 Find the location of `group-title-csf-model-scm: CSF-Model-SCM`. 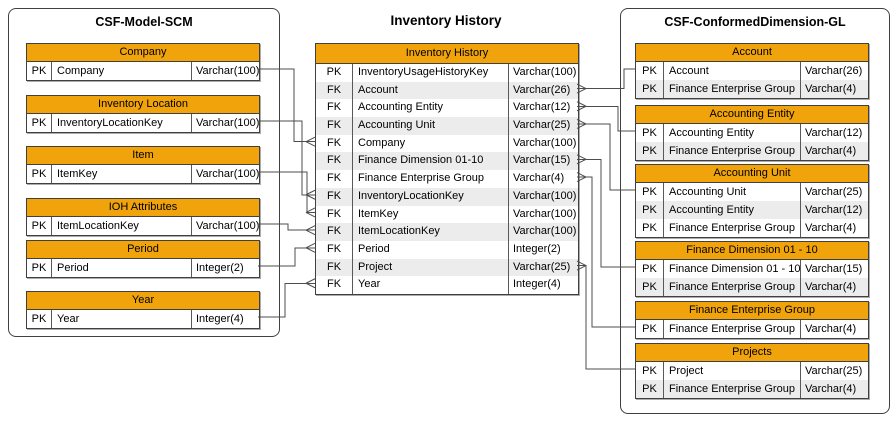

group-title-csf-model-scm: CSF-Model-SCM is located at coordinates (144, 22).